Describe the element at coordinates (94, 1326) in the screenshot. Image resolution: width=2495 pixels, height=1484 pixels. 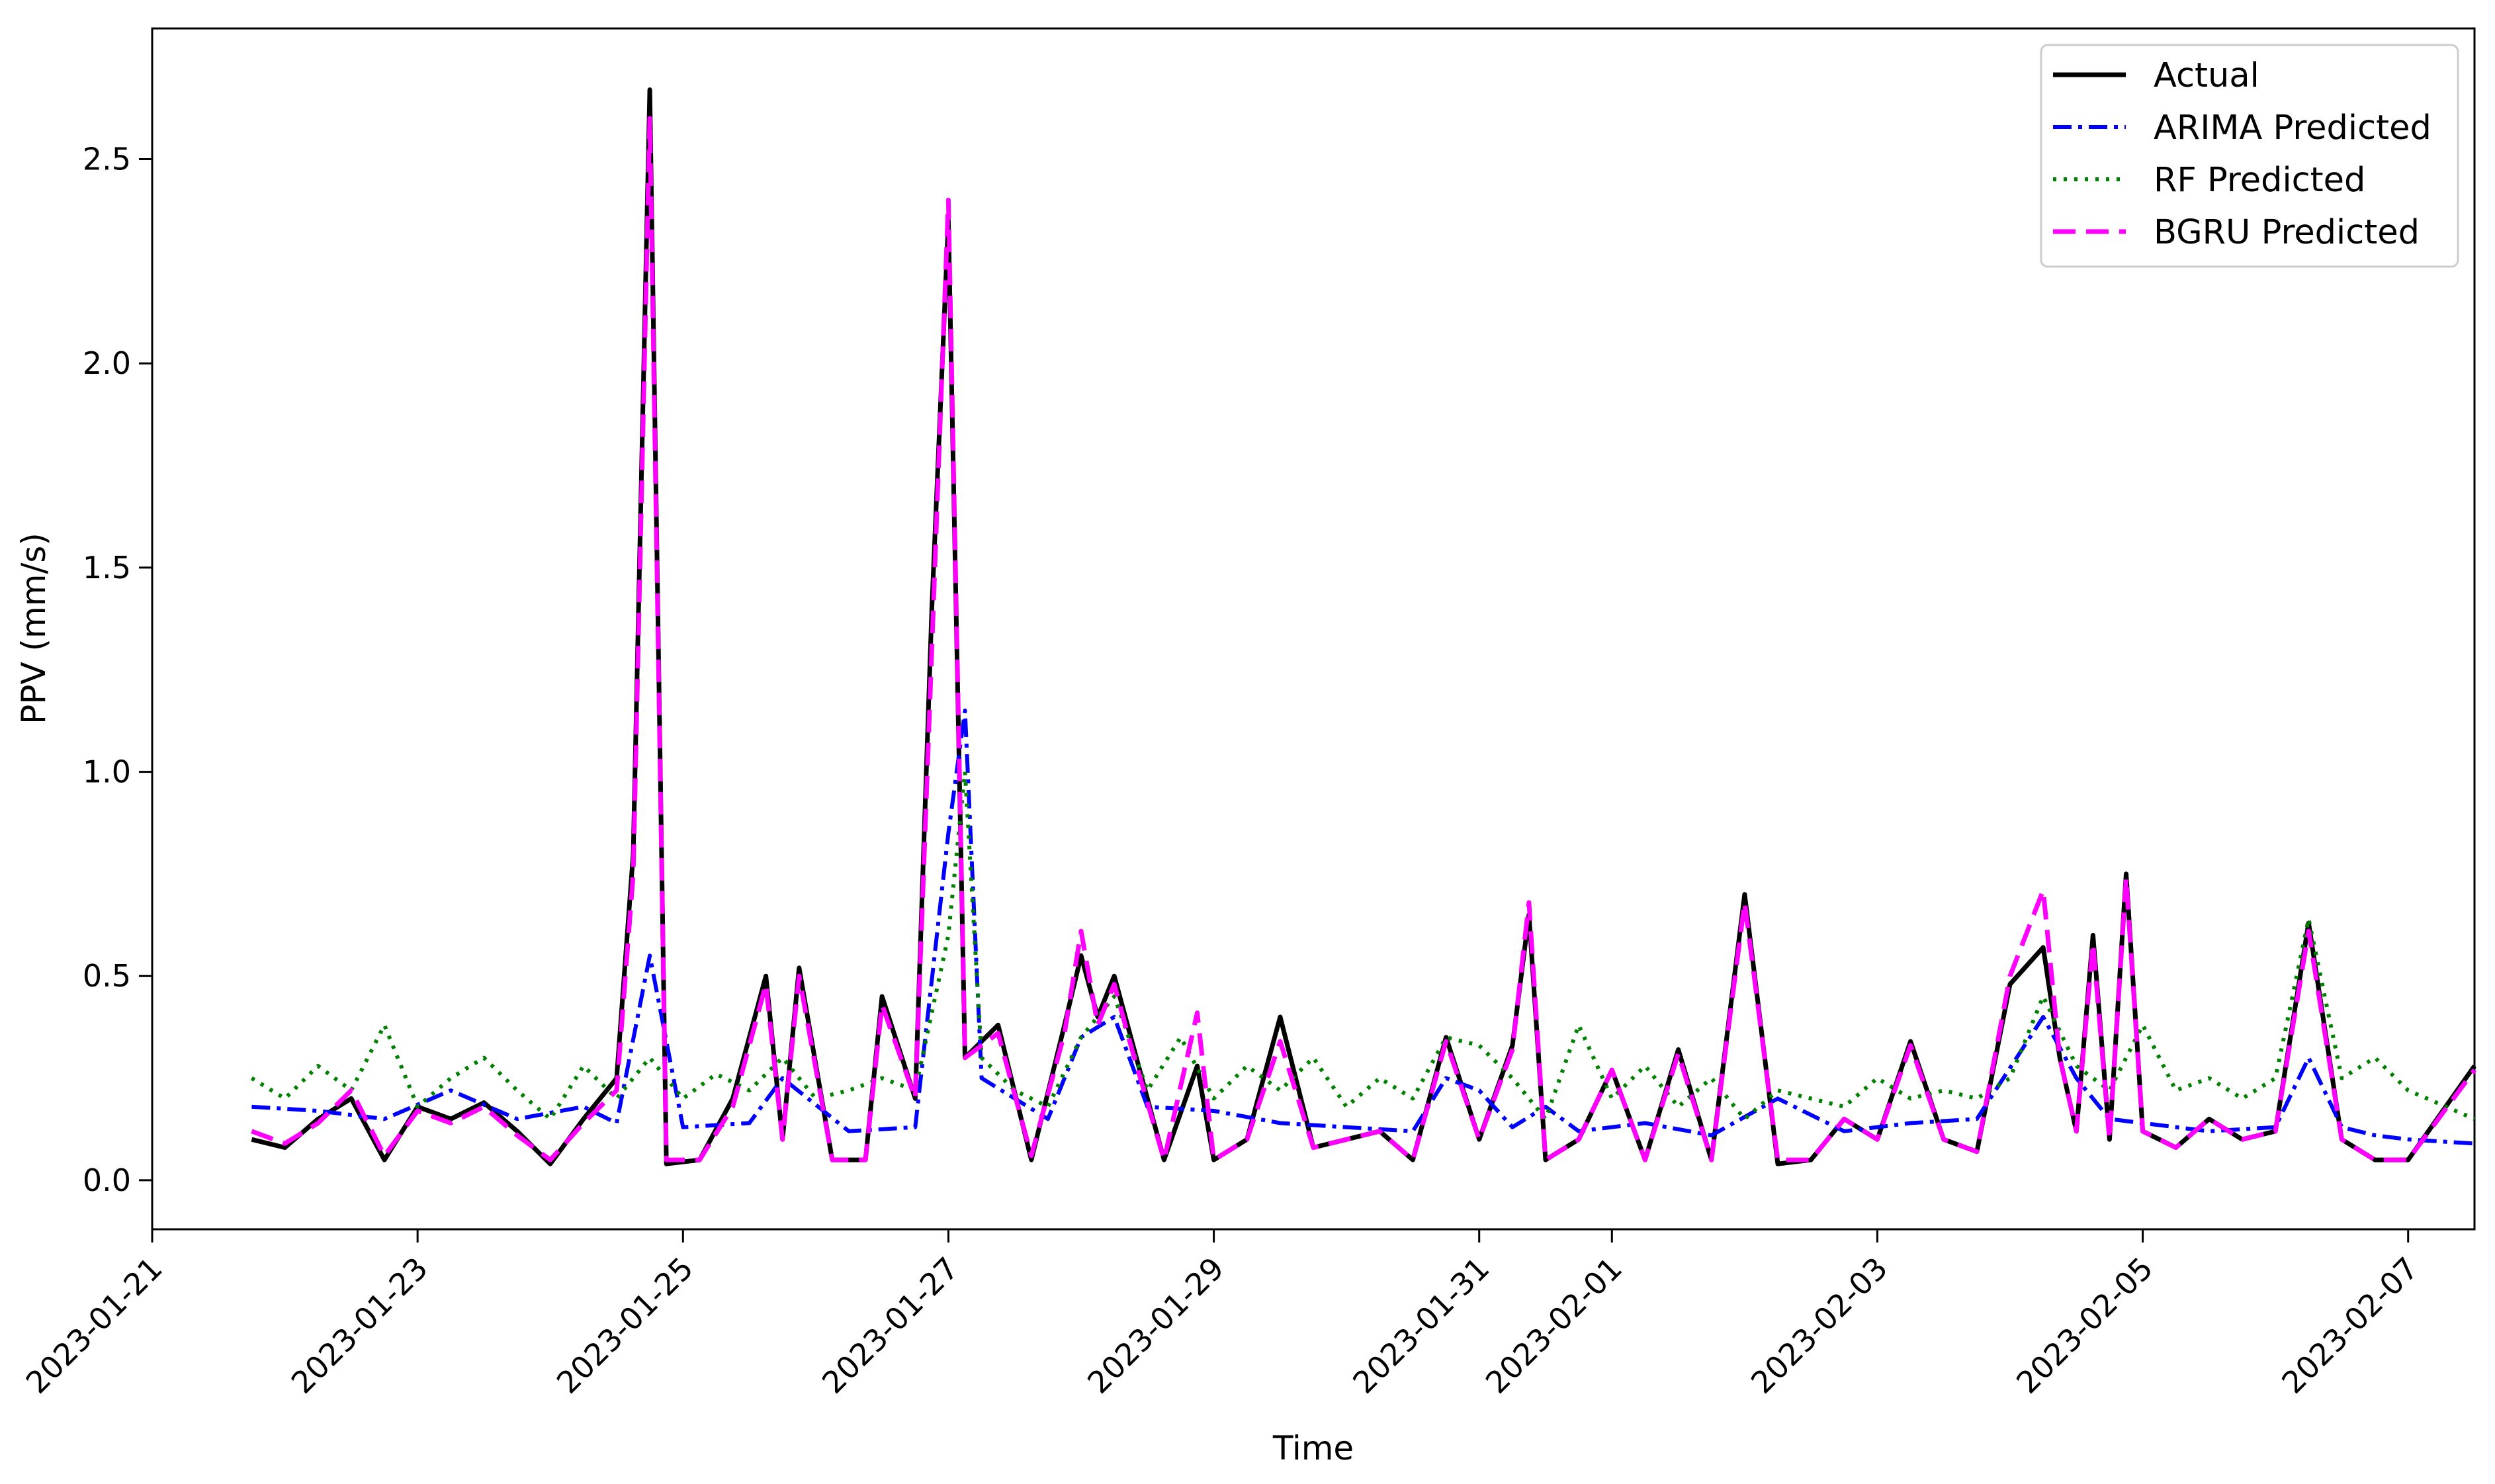
I see `x-tick-label: 2023-01-21` at that location.